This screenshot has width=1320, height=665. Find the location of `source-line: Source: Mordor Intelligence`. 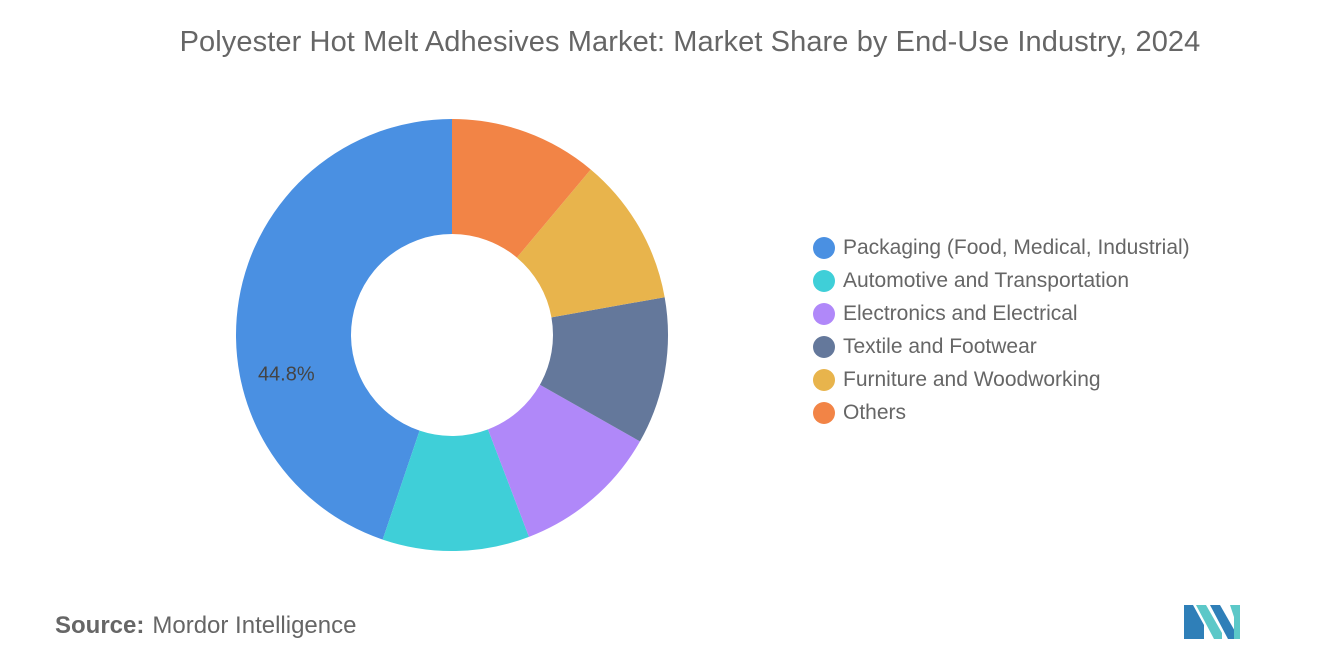

source-line: Source: Mordor Intelligence is located at coordinates (205, 626).